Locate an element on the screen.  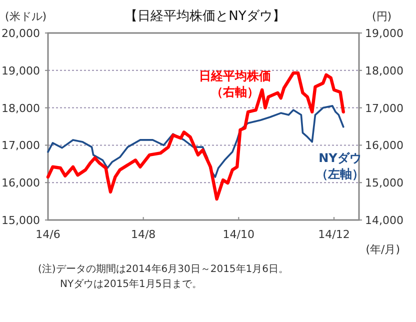
y-tick-label: 20,000 is located at coordinates (21, 33).